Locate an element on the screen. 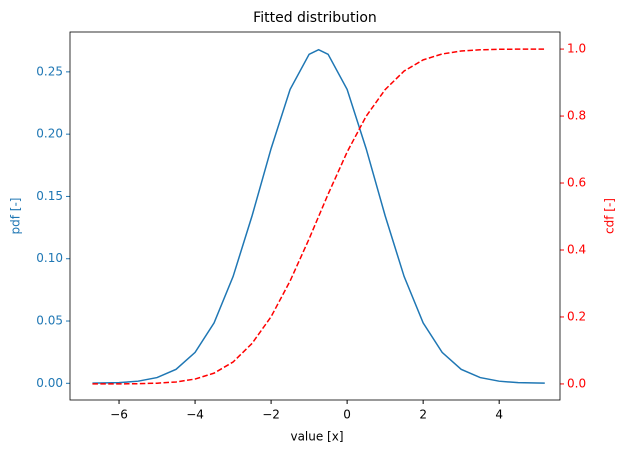 Image resolution: width=627 pixels, height=459 pixels. y2-tick-label: 0.8 is located at coordinates (576, 116).